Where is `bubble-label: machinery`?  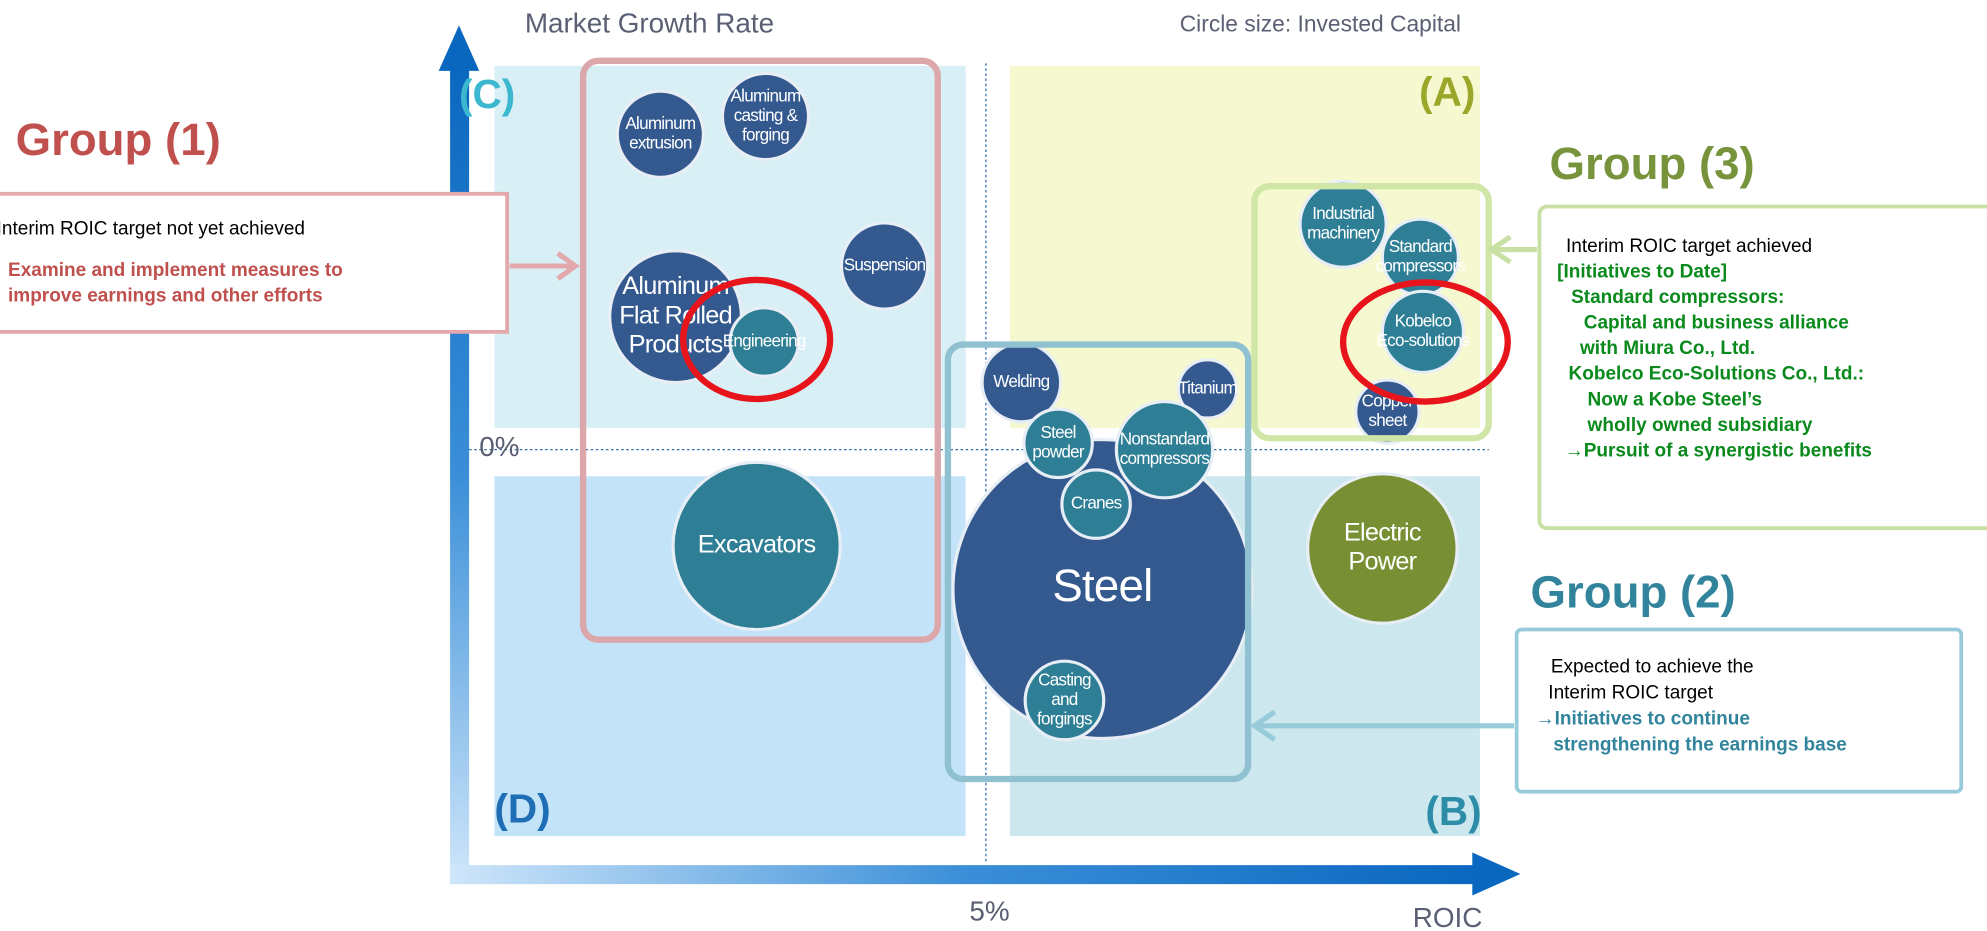
bubble-label: machinery is located at coordinates (1343, 233).